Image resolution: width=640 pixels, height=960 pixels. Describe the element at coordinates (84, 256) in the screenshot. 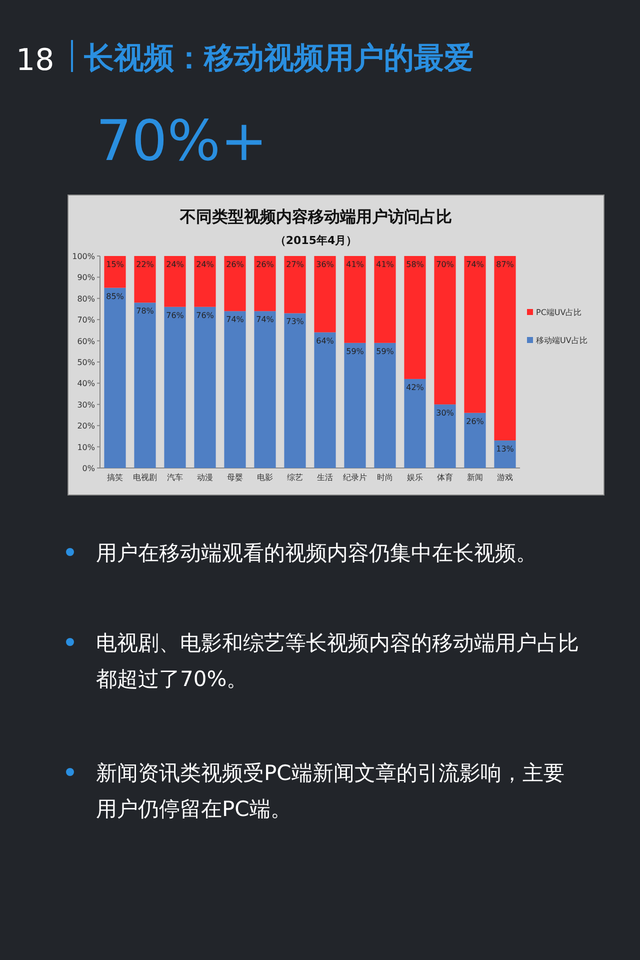

I see `y-tick-label: 100%` at that location.